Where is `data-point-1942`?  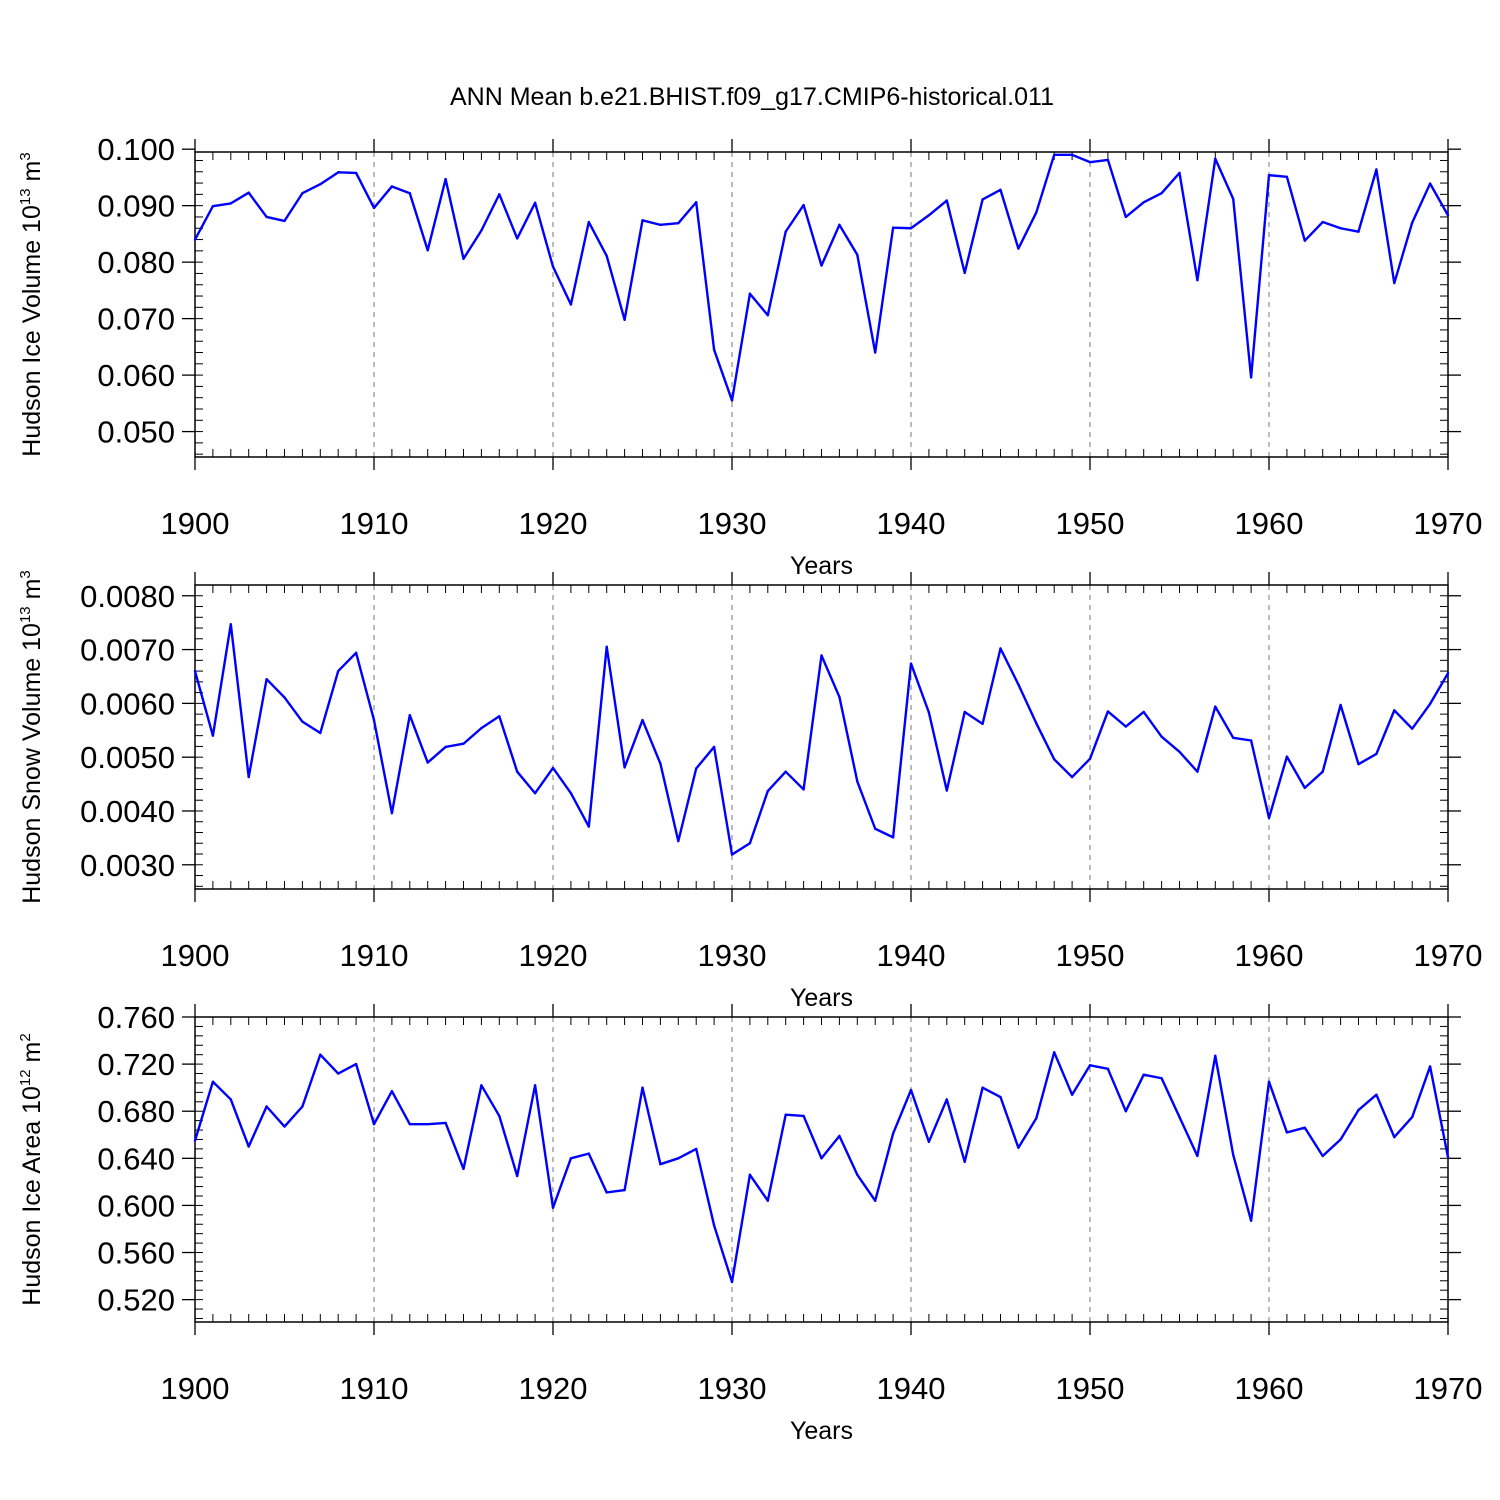 data-point-1942 is located at coordinates (946, 1099).